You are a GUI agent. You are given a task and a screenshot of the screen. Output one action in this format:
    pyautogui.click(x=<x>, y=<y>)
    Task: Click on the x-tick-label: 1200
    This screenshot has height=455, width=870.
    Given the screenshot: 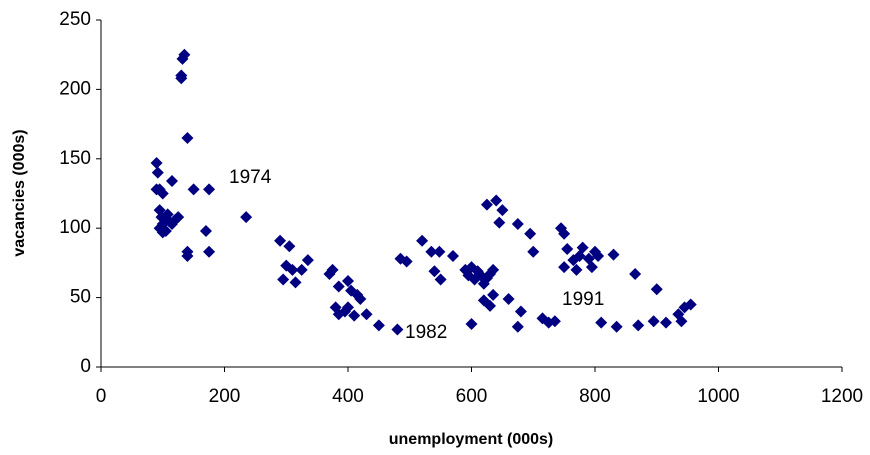 What is the action you would take?
    pyautogui.click(x=842, y=396)
    